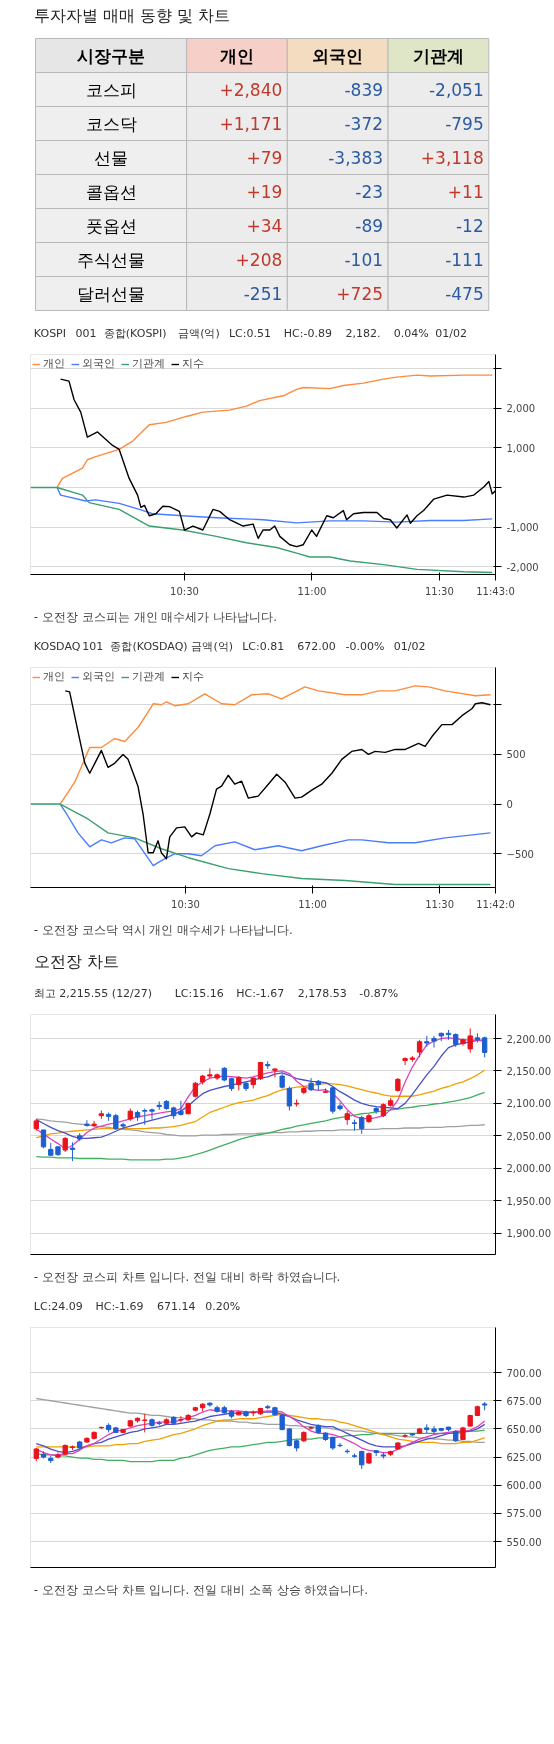 The image size is (554, 1744). What do you see at coordinates (369, 226) in the screenshot?
I see `data-label: -89` at bounding box center [369, 226].